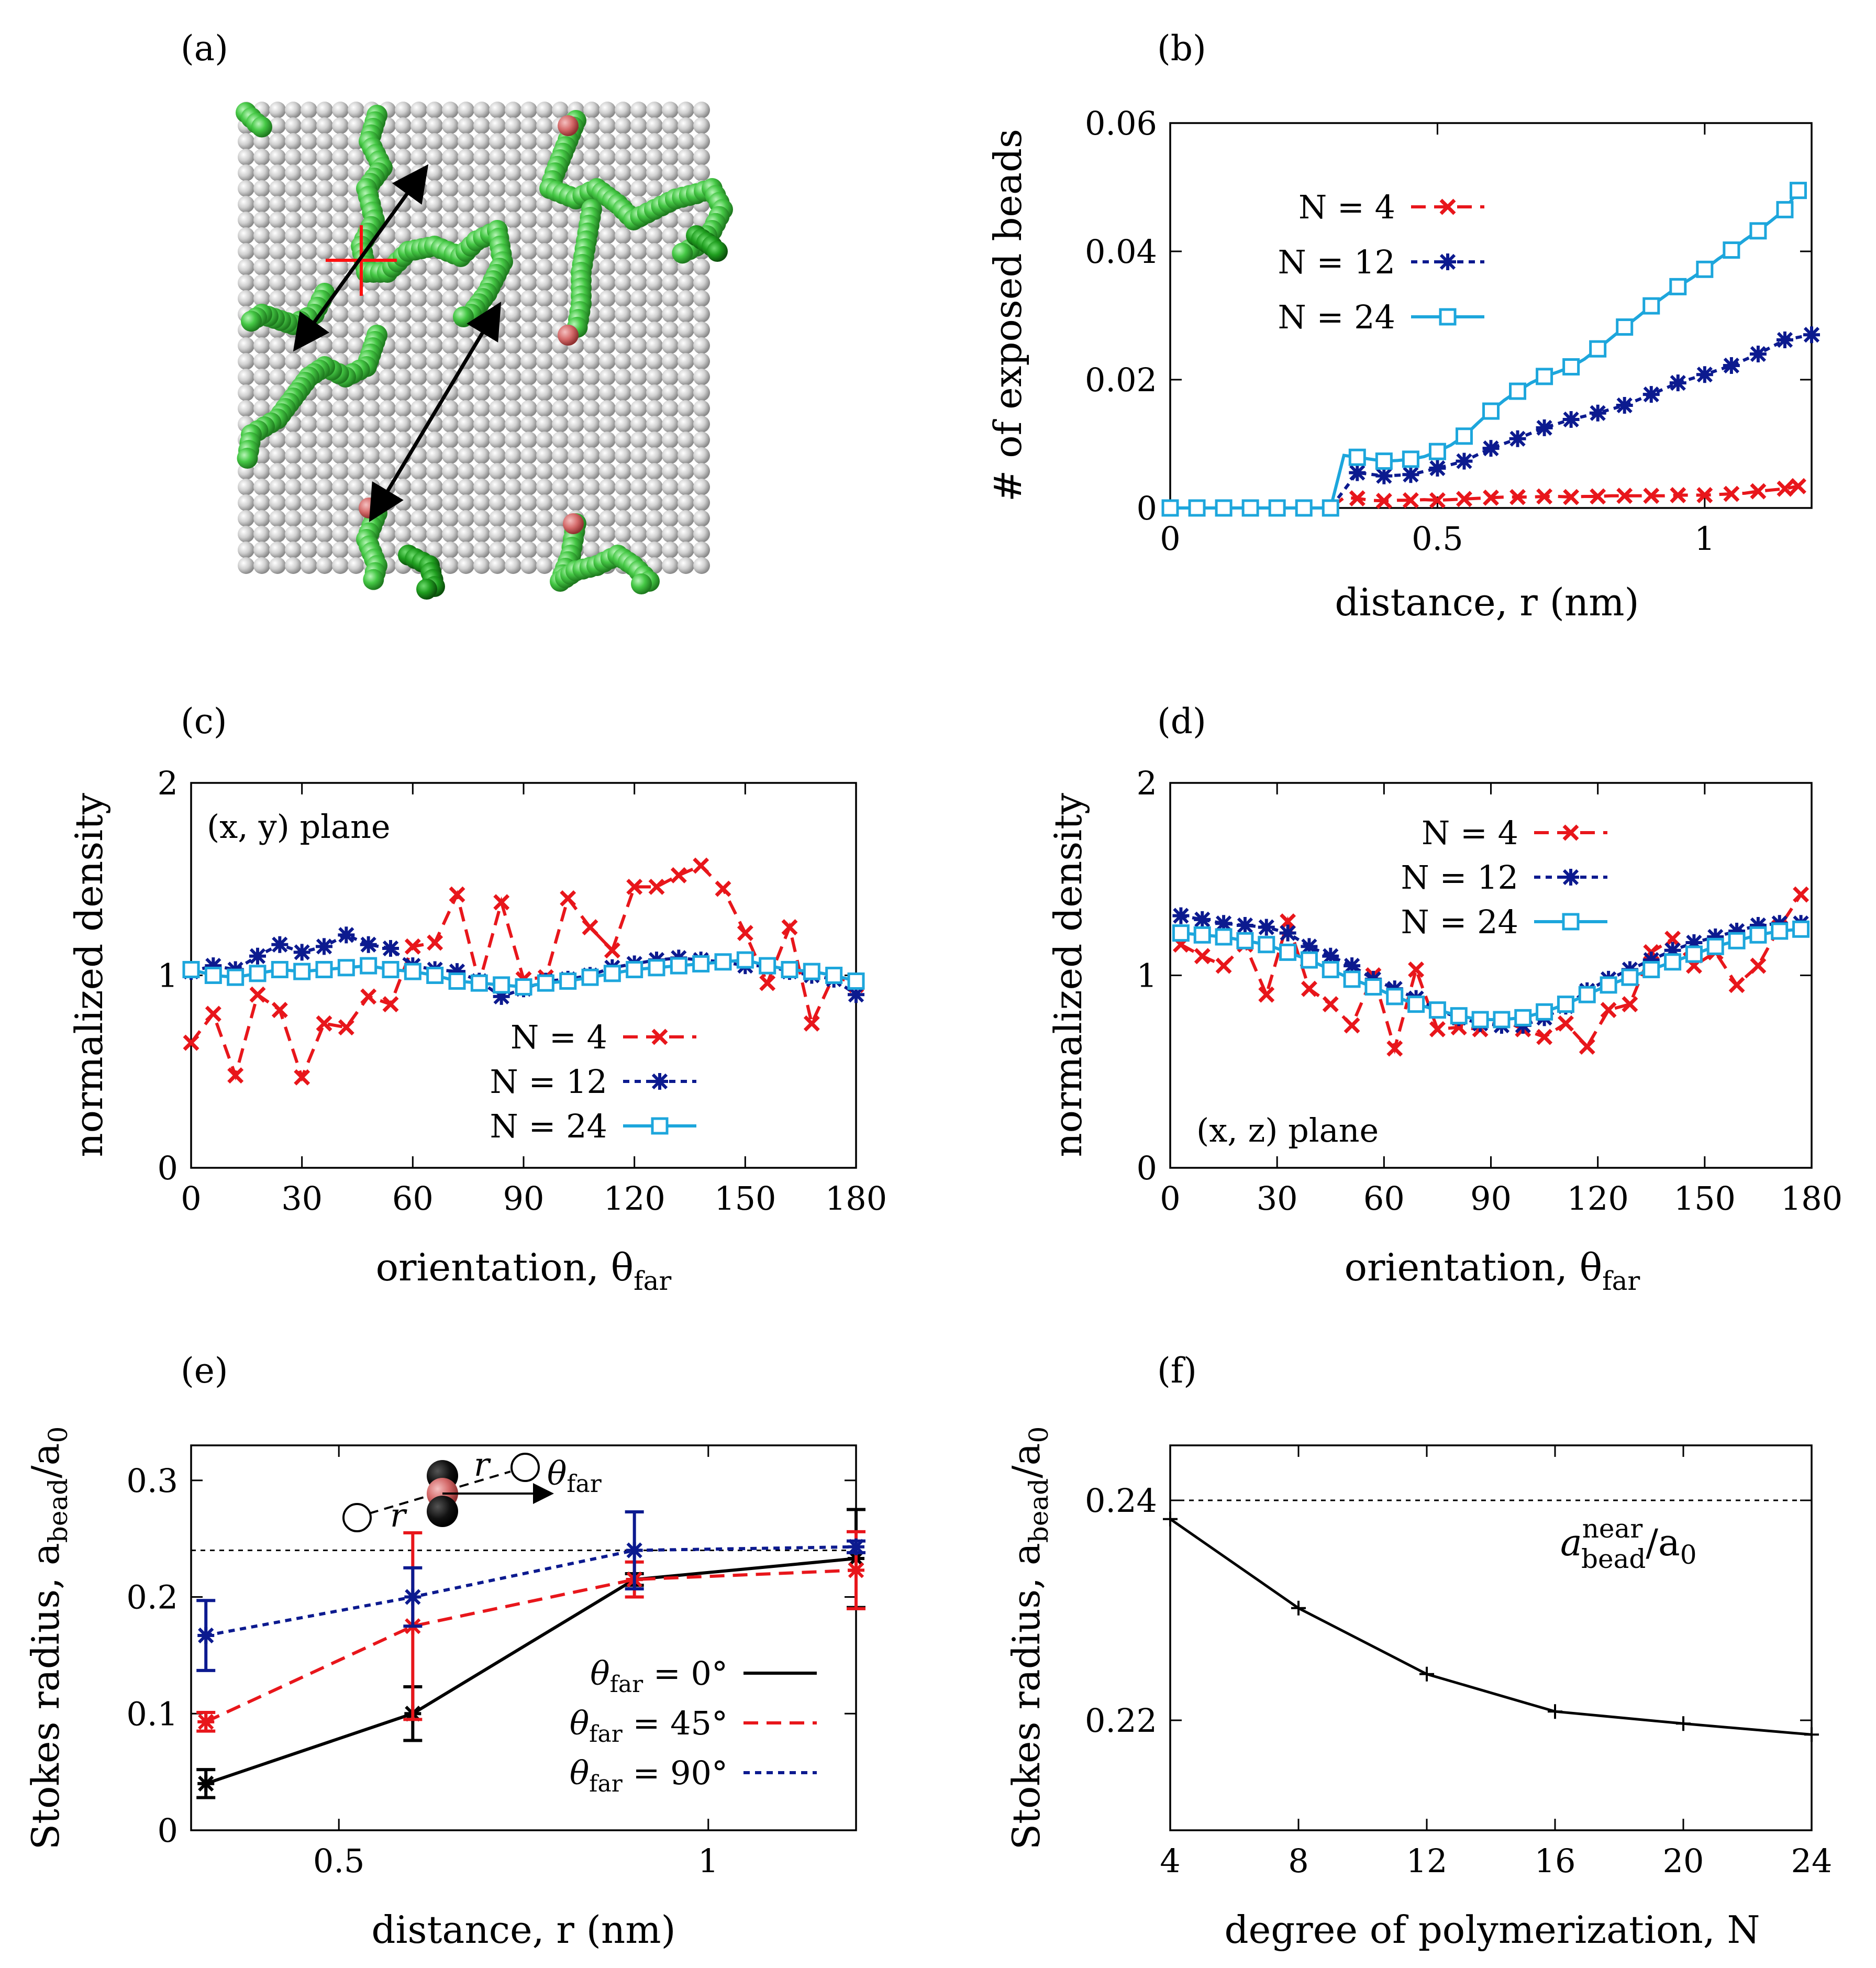 Image resolution: width=1876 pixels, height=1968 pixels. Describe the element at coordinates (204, 722) in the screenshot. I see `panel-label-c: (c)` at that location.